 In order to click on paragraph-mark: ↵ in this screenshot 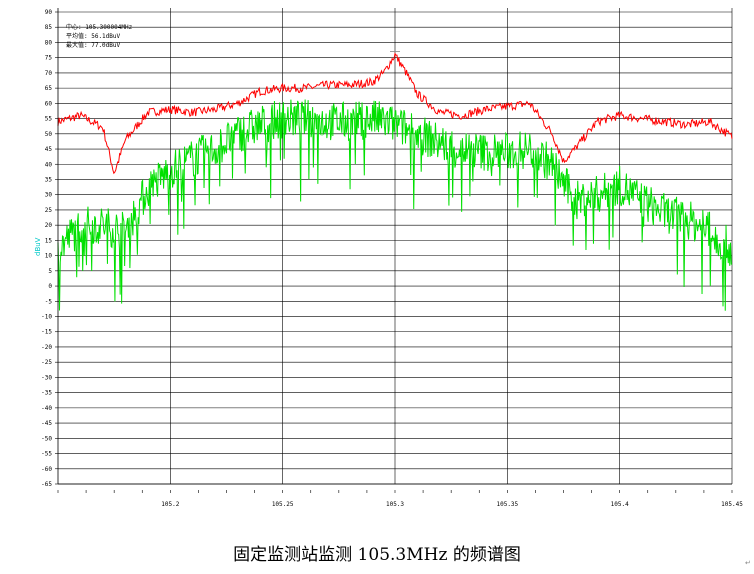, I will do `click(748, 563)`.